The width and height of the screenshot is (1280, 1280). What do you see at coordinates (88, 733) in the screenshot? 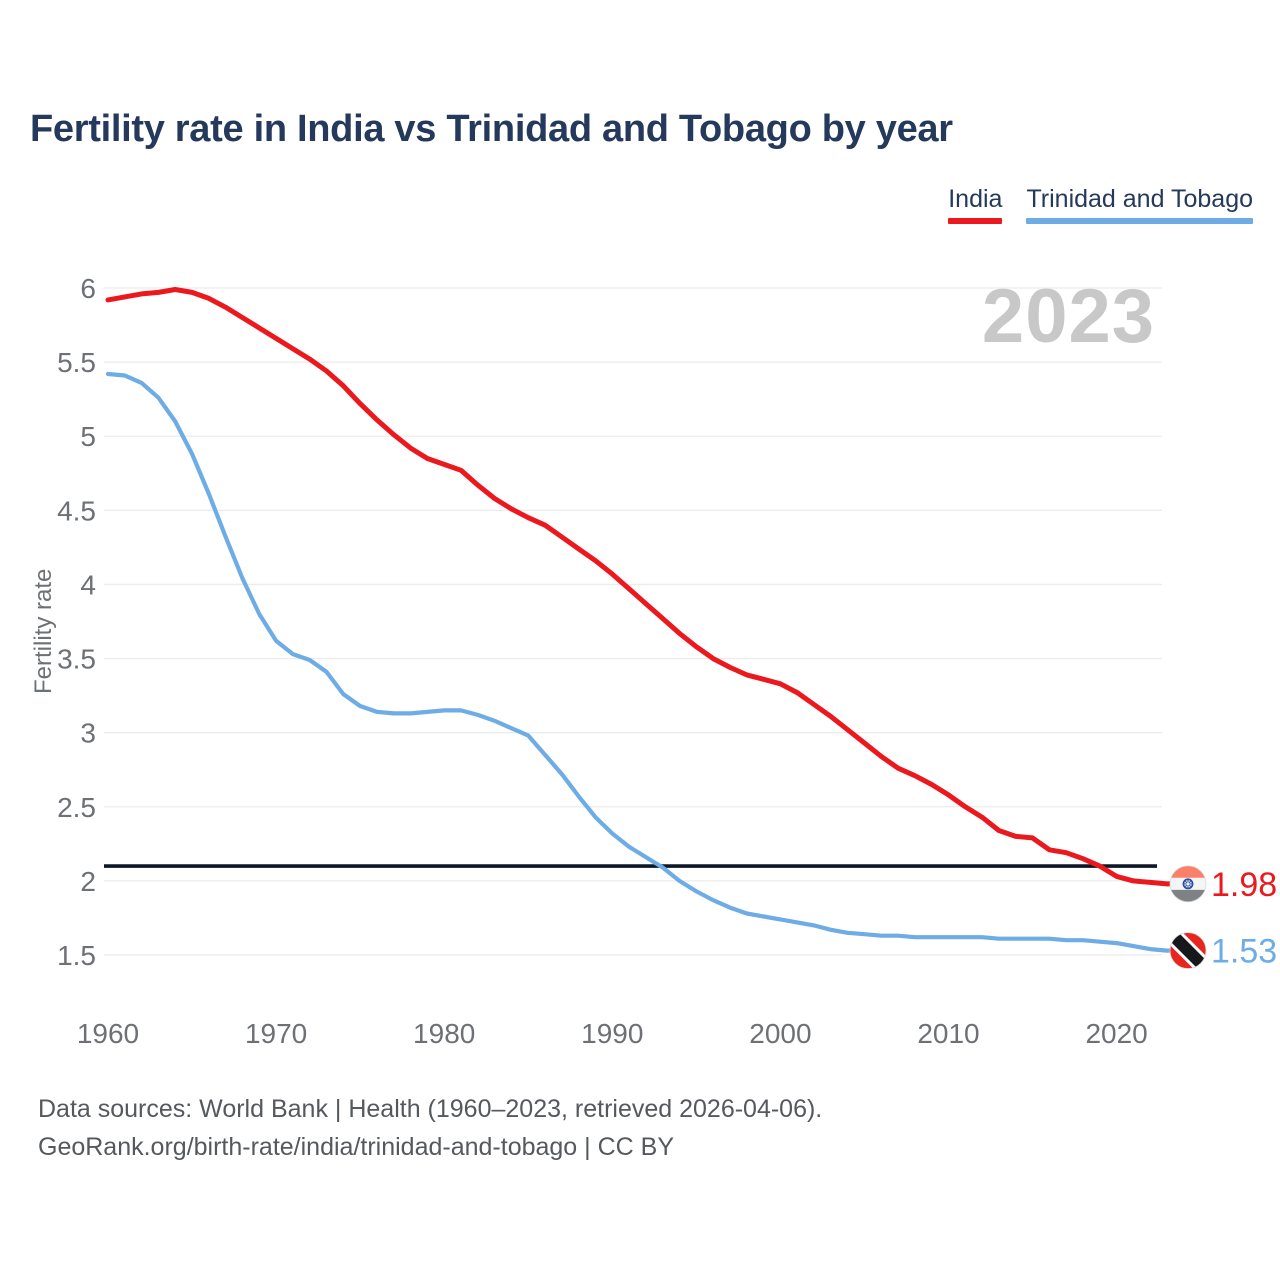
I see `y-tick-label: 3` at bounding box center [88, 733].